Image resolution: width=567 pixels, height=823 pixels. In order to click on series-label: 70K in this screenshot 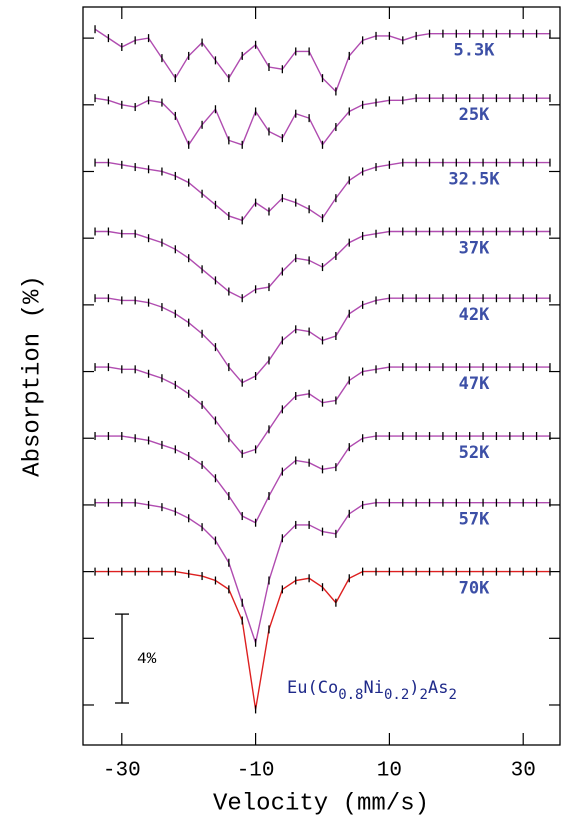, I will do `click(474, 589)`.